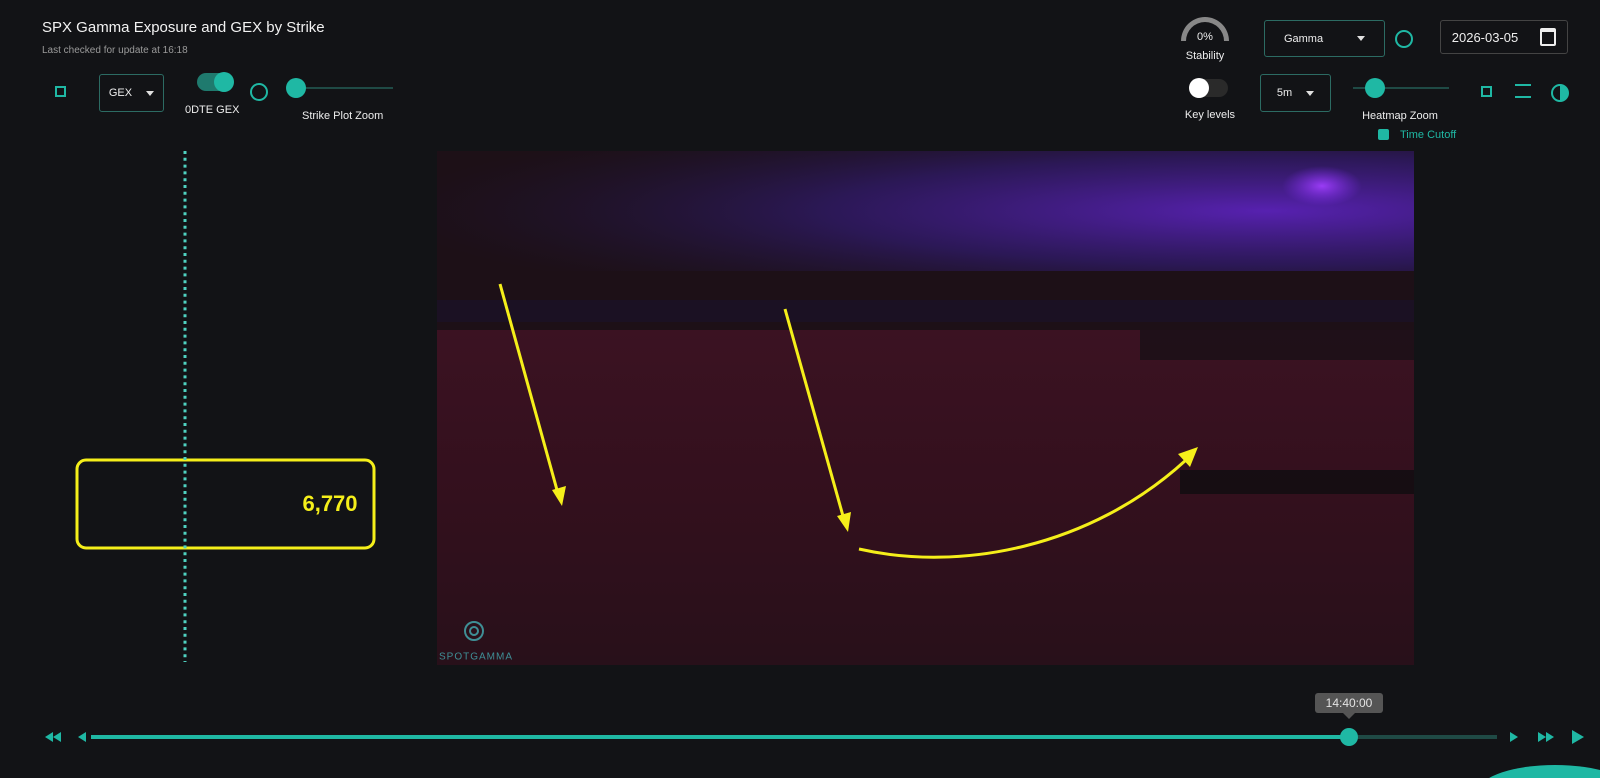 The image size is (1600, 778). I want to click on interval-text: 5m, so click(1284, 93).